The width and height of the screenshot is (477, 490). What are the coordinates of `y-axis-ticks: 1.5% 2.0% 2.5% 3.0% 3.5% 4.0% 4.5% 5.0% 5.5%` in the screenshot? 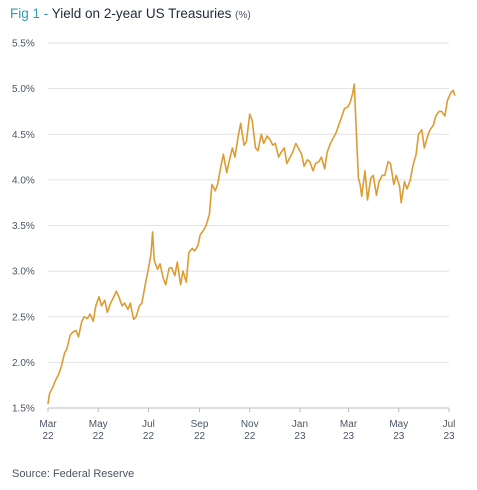 It's located at (23, 227).